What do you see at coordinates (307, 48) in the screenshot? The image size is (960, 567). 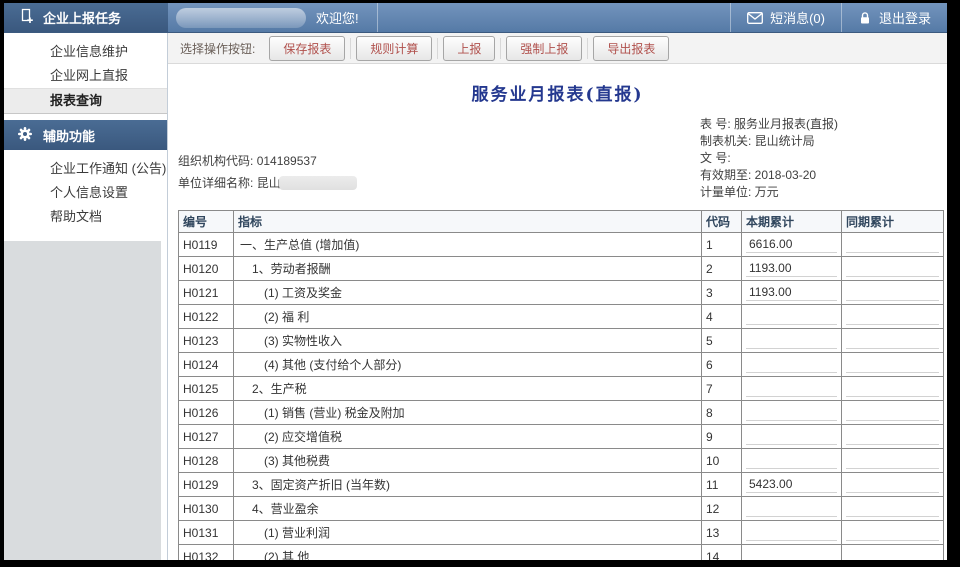 I see `save-report-button: 保存报表` at bounding box center [307, 48].